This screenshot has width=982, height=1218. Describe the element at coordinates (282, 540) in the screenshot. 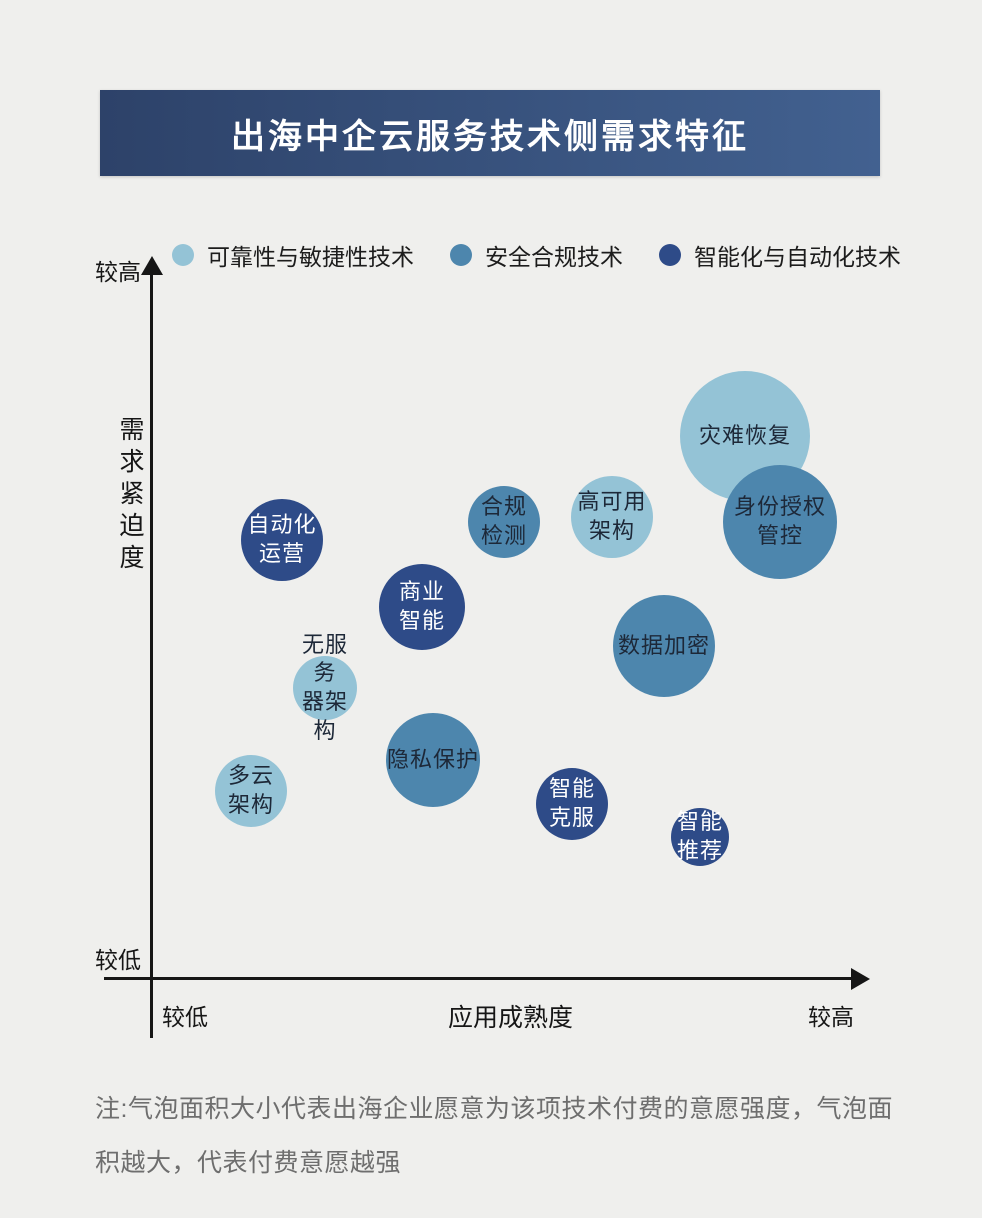

I see `bubble-automated-operations: 自动化 运营` at that location.